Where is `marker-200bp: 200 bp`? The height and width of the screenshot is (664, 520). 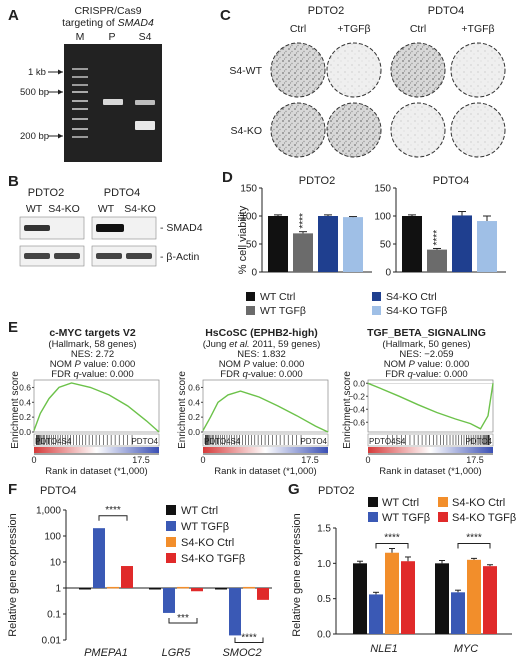 marker-200bp: 200 bp is located at coordinates (34, 136).